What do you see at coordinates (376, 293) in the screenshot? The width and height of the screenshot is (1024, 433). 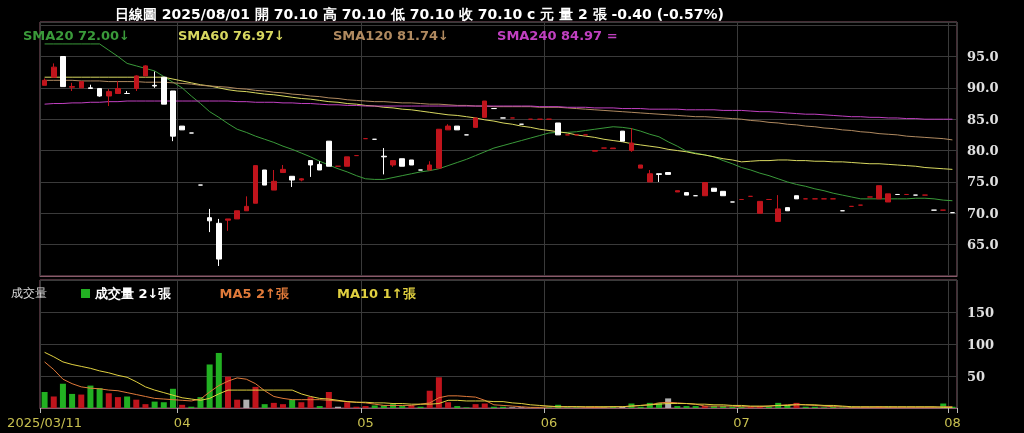 I see `text: MA10 1↑張` at bounding box center [376, 293].